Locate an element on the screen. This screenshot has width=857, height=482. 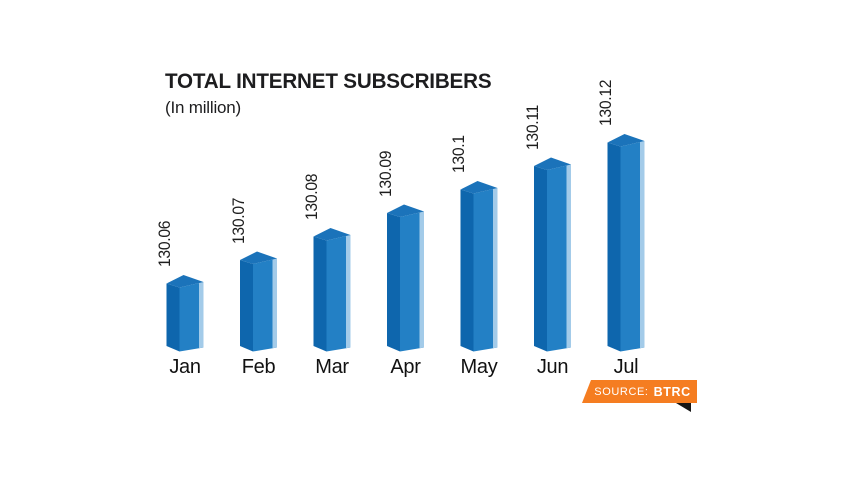
month-label-apr: Apr is located at coordinates (405, 367).